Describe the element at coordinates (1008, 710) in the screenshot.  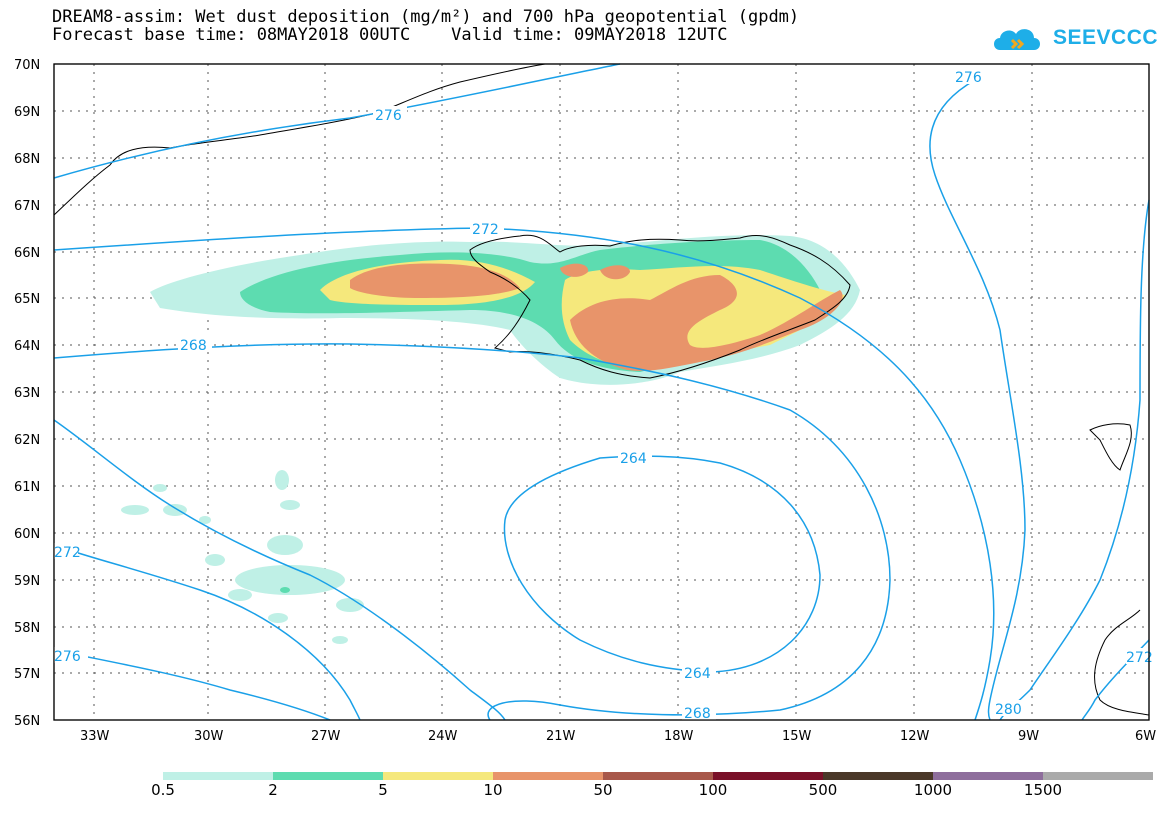
I see `contour-label: 280` at that location.